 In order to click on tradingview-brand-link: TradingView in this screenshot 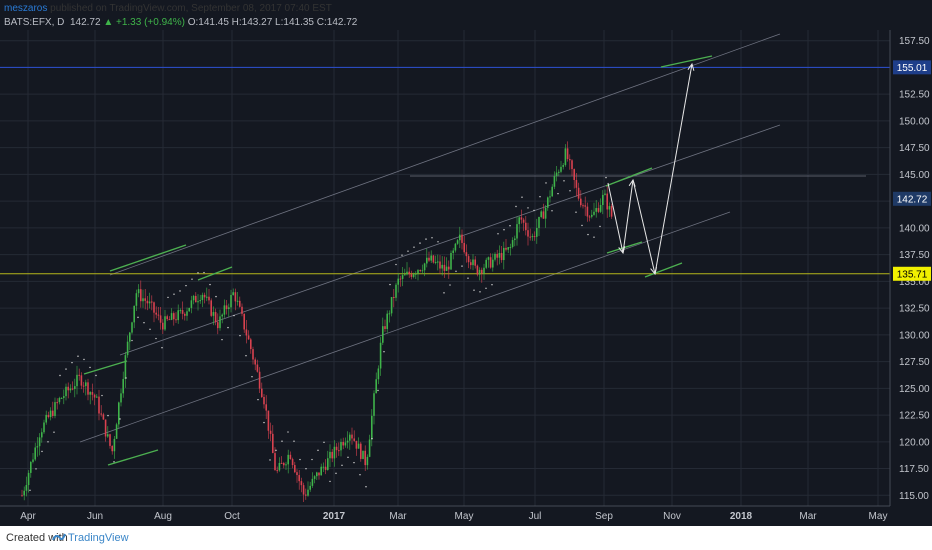, I will do `click(98, 538)`.